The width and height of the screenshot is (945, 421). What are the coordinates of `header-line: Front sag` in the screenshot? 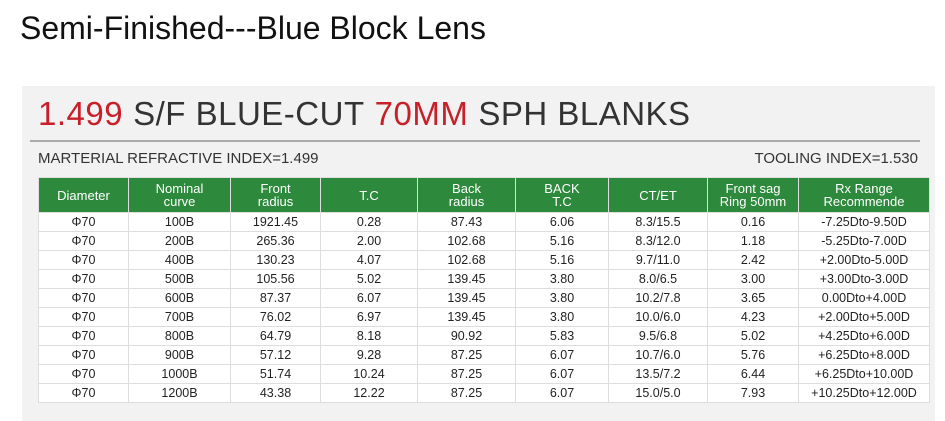 It's located at (753, 188).